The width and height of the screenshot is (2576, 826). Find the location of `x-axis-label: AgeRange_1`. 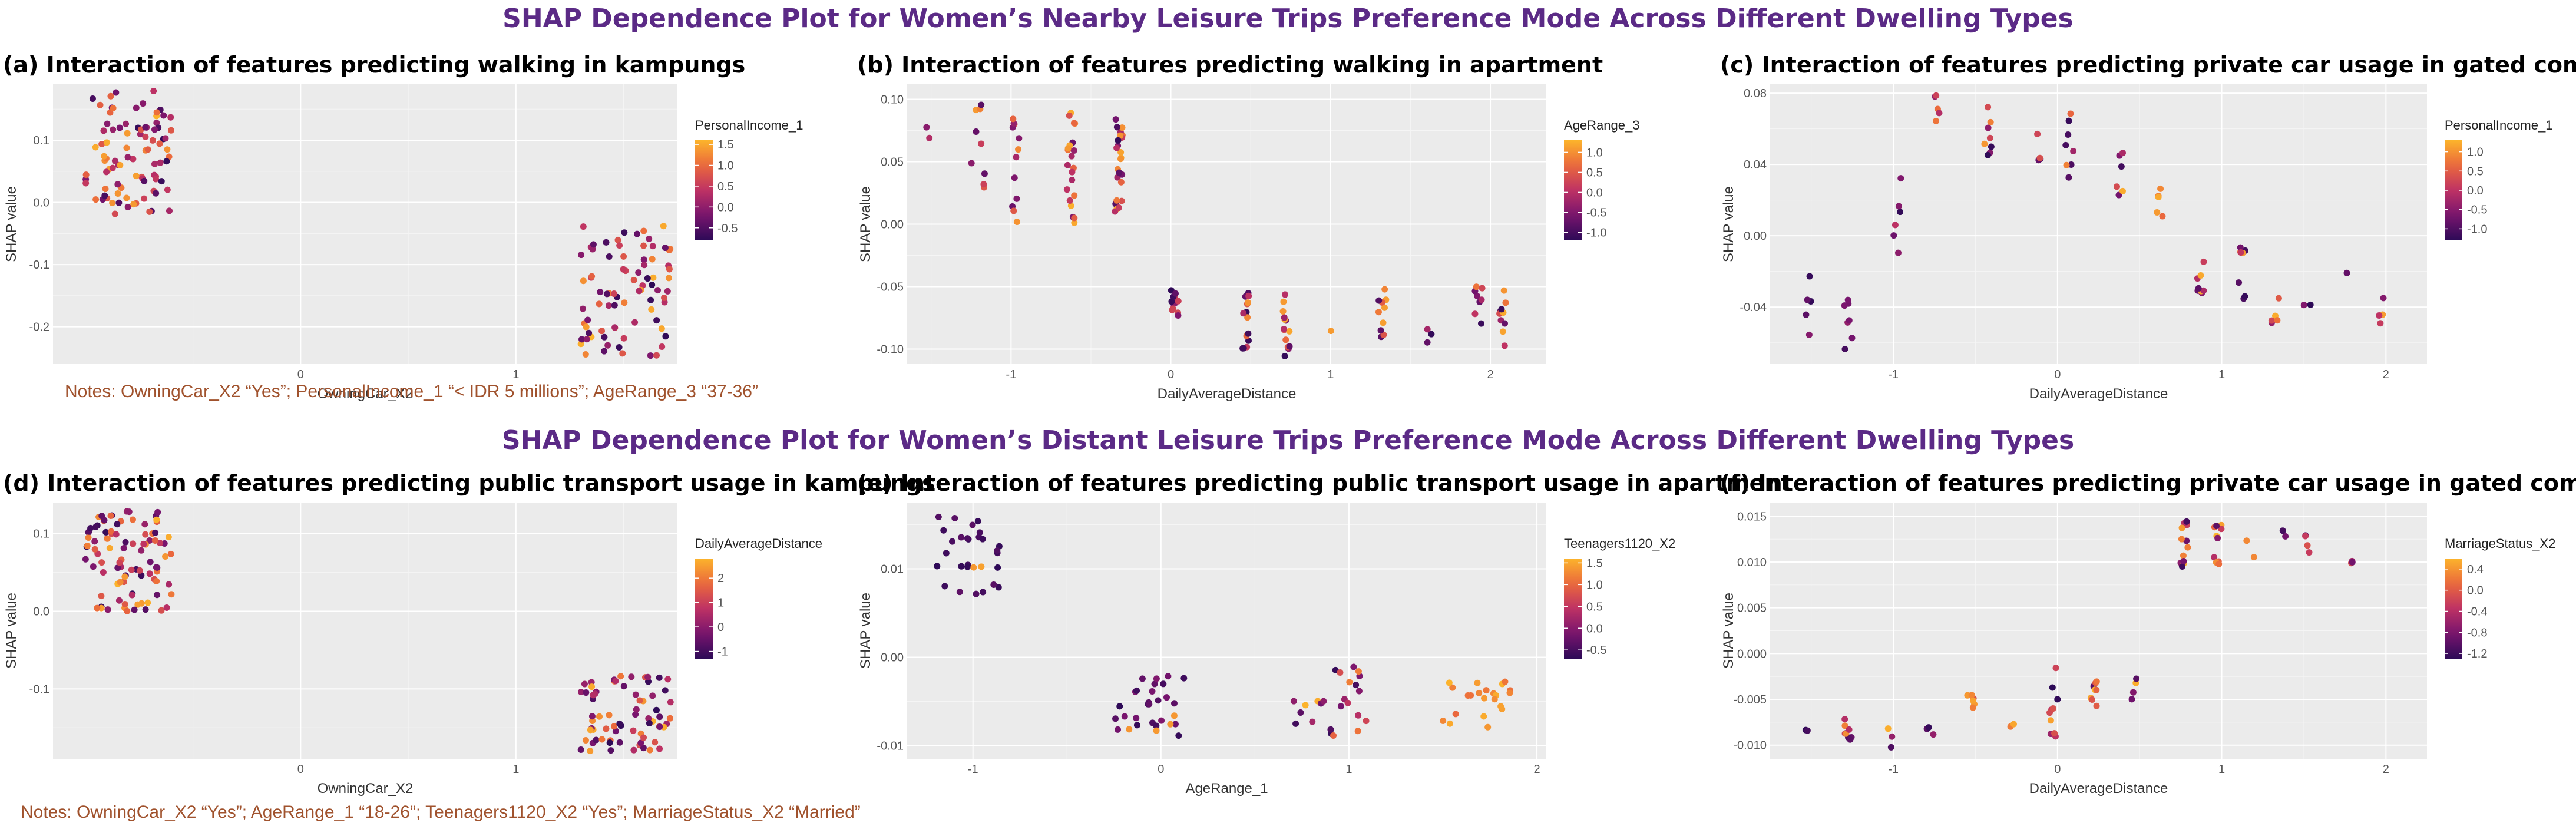

x-axis-label: AgeRange_1 is located at coordinates (1226, 789).